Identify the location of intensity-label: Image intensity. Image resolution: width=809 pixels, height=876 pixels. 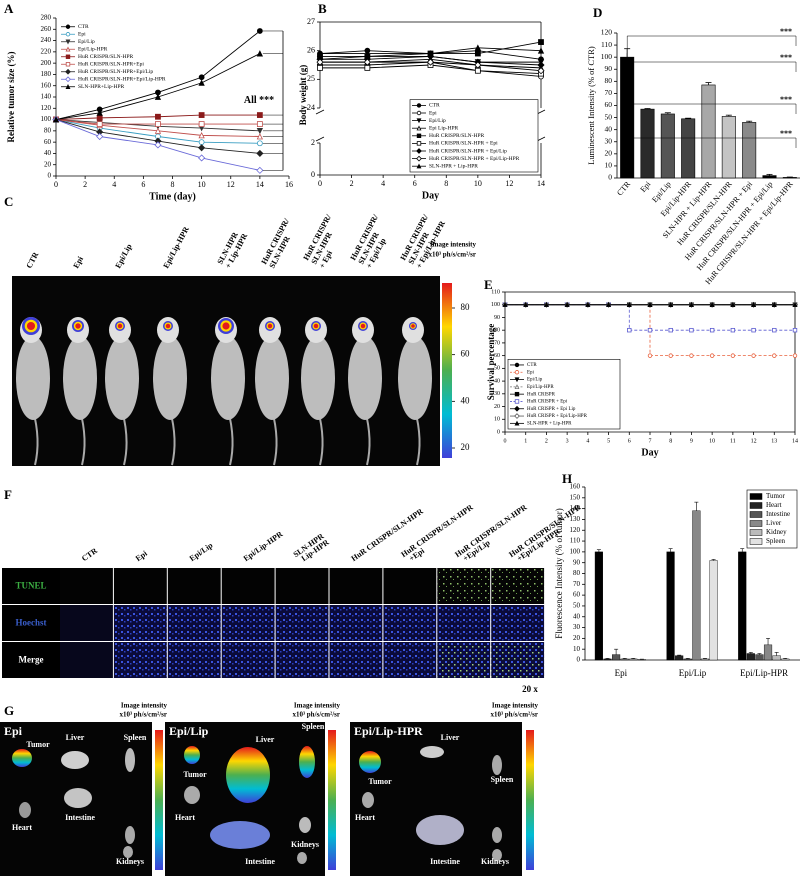
(453, 245).